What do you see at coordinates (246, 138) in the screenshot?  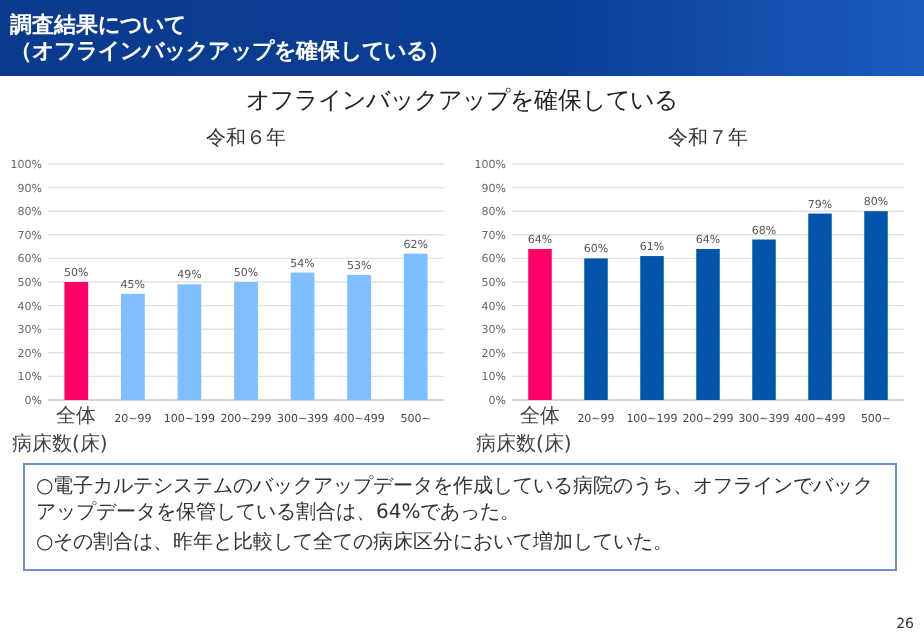 I see `chart-title: 令和６年` at bounding box center [246, 138].